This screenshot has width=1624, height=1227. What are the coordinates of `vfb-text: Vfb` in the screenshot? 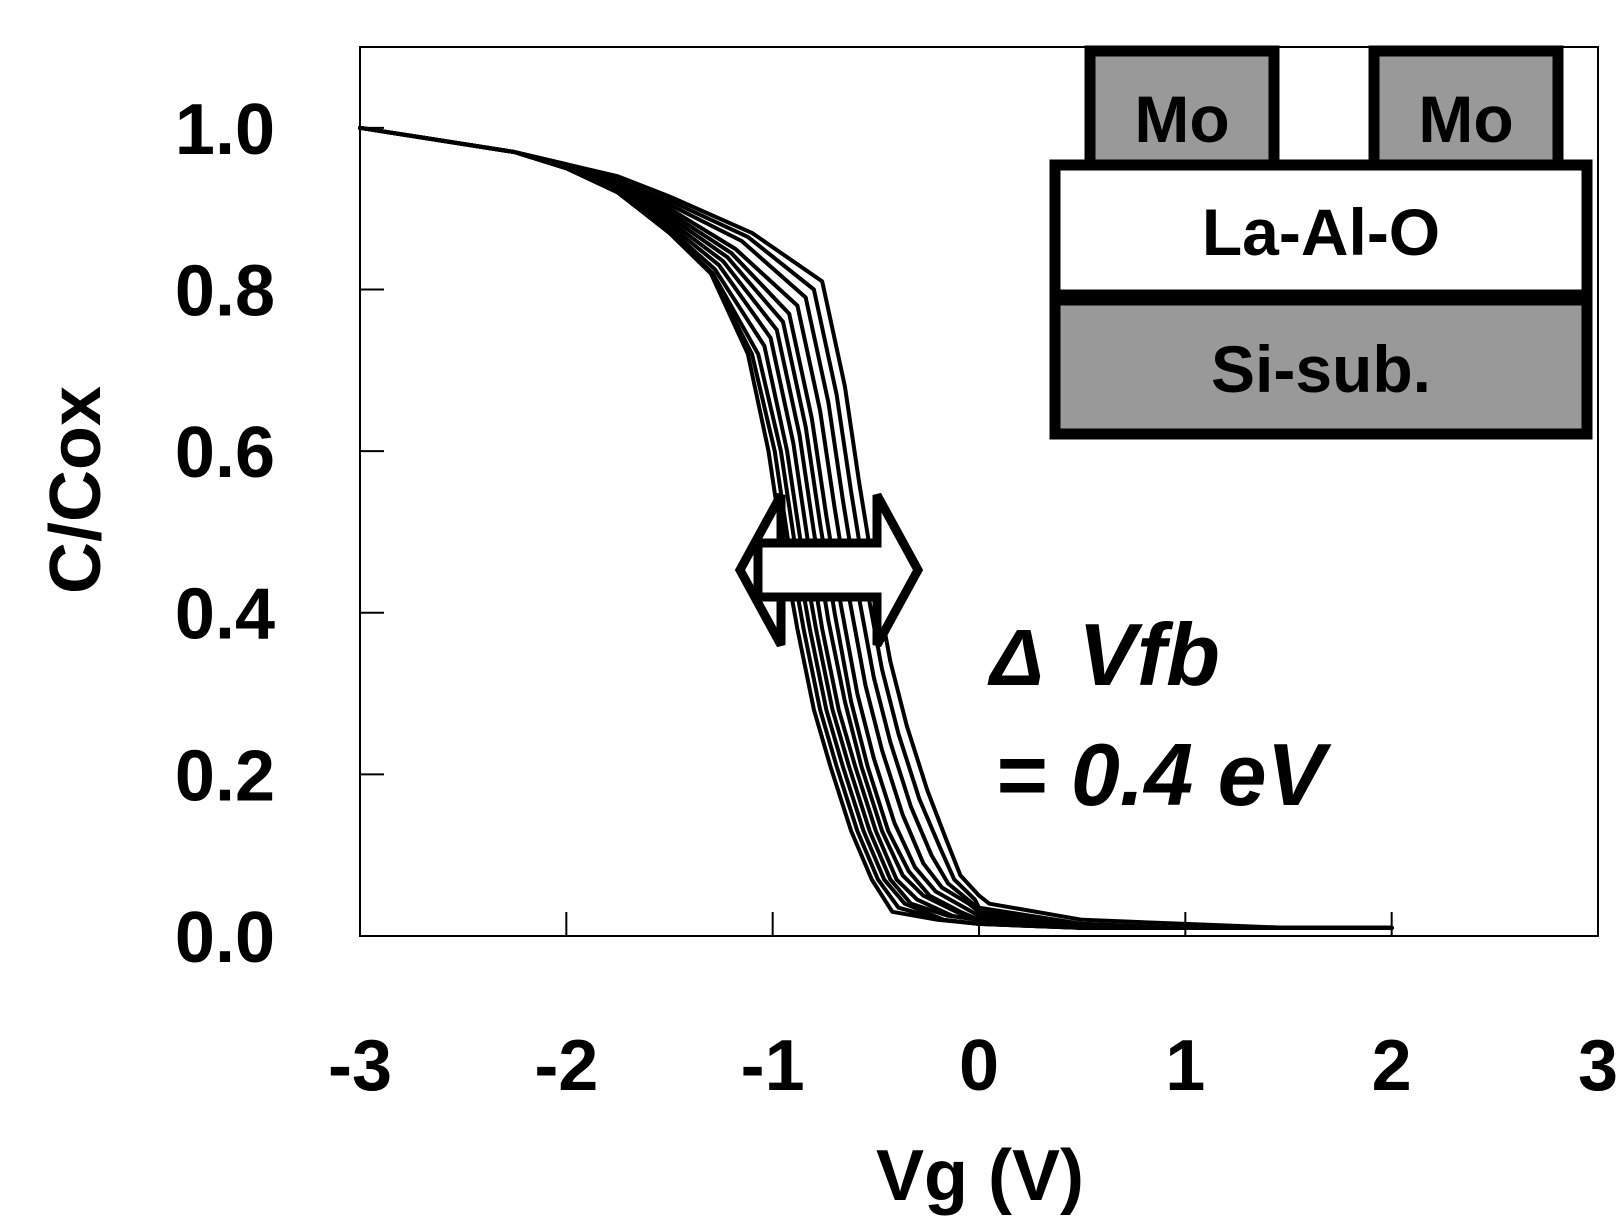 It's located at (1149, 654).